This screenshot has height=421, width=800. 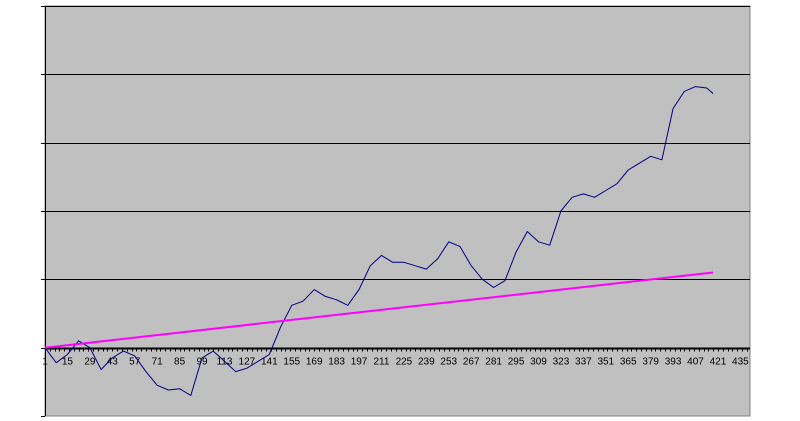 I want to click on x-tick-label: 239, so click(x=426, y=362).